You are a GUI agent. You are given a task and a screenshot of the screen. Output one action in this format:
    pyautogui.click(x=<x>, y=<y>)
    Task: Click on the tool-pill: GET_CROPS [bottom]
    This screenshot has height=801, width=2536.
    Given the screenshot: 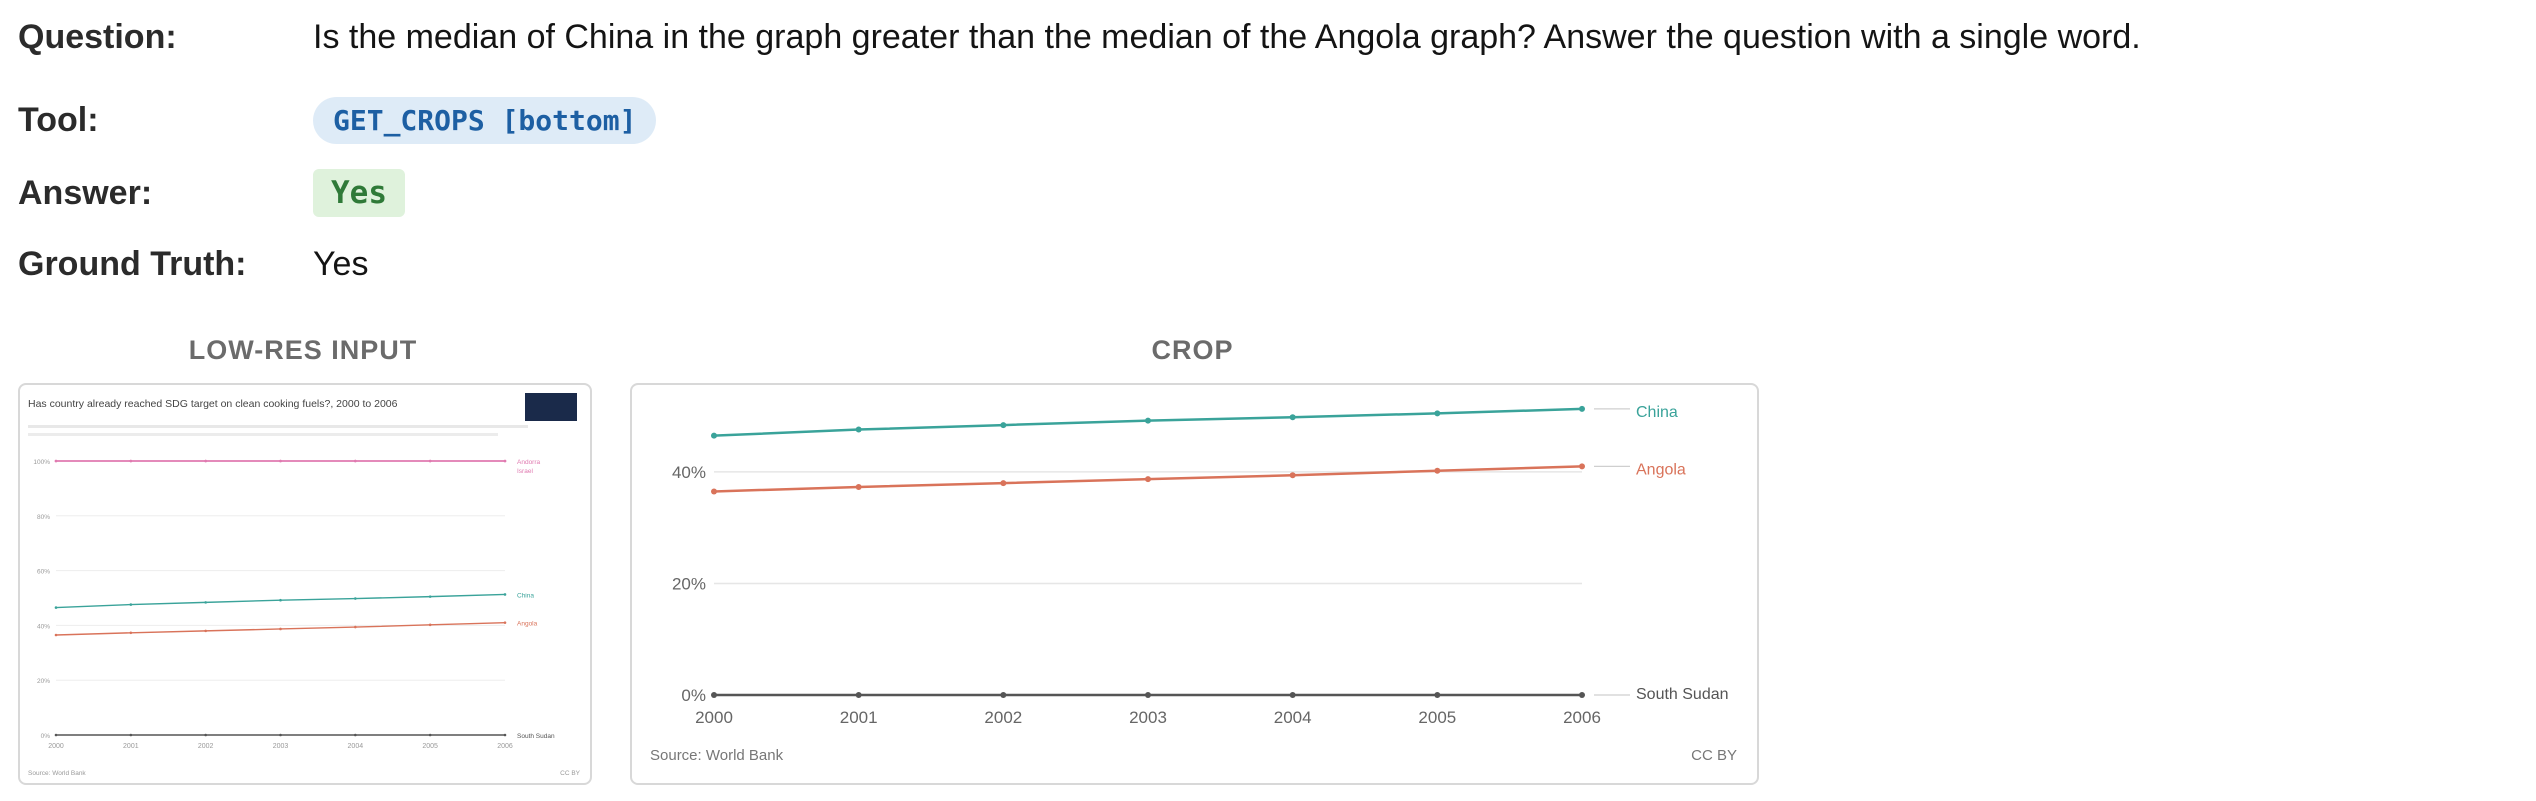 What is the action you would take?
    pyautogui.click(x=485, y=120)
    